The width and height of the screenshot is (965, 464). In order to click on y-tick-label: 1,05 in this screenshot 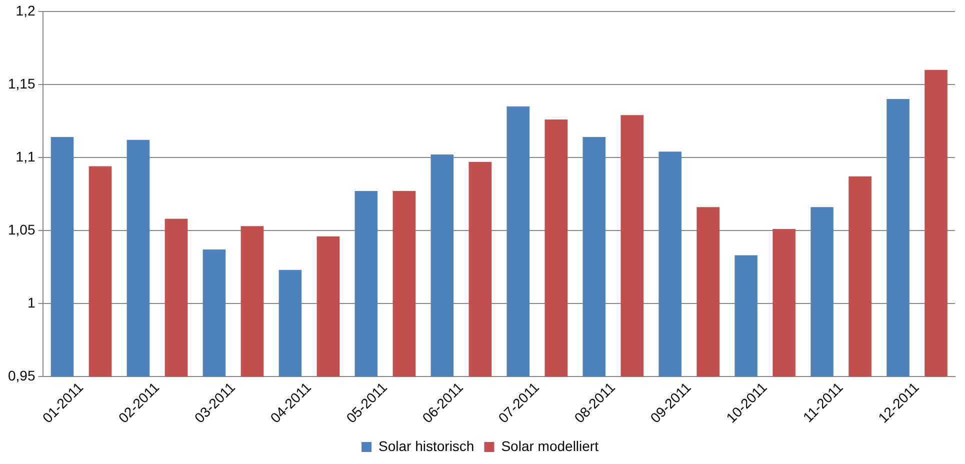, I will do `click(22, 229)`.